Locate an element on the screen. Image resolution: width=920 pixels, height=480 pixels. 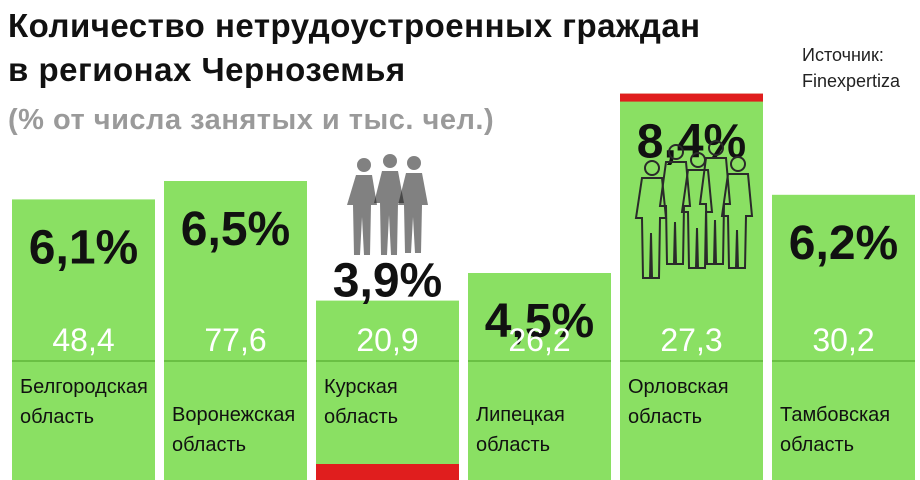
region-label-region-2-line-1: область is located at coordinates (361, 417).